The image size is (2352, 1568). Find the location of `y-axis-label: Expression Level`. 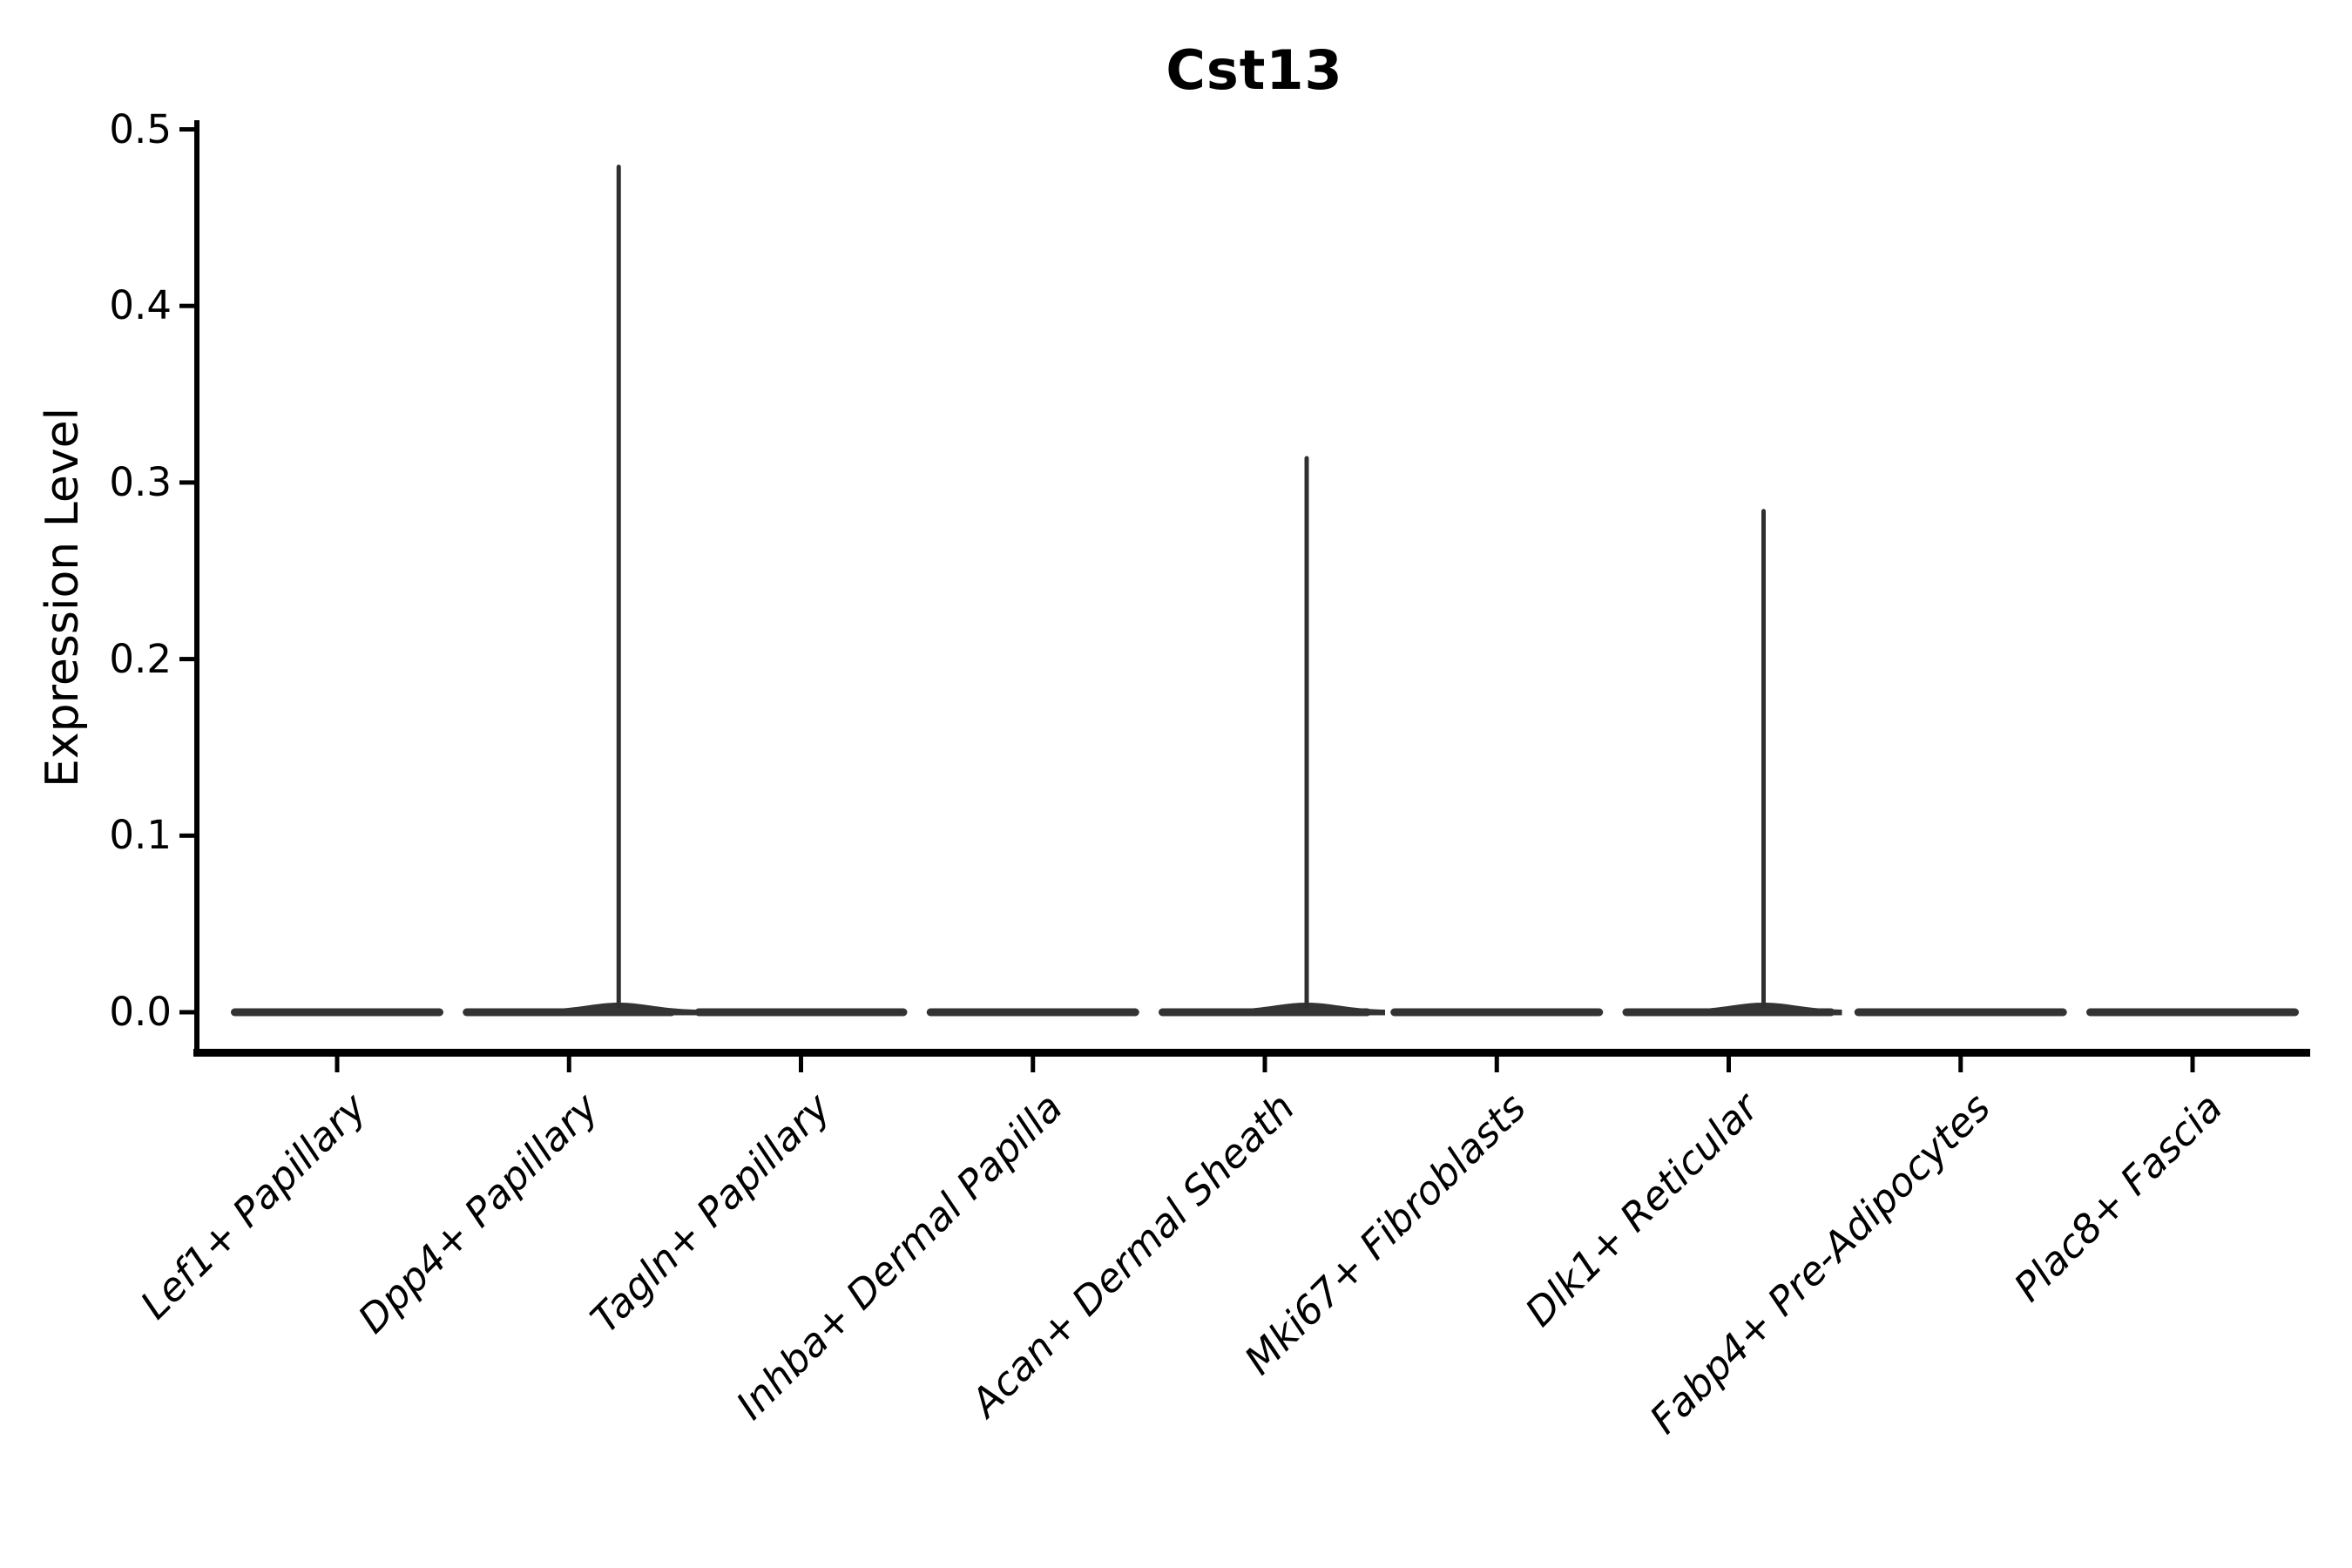

y-axis-label: Expression Level is located at coordinates (63, 597).